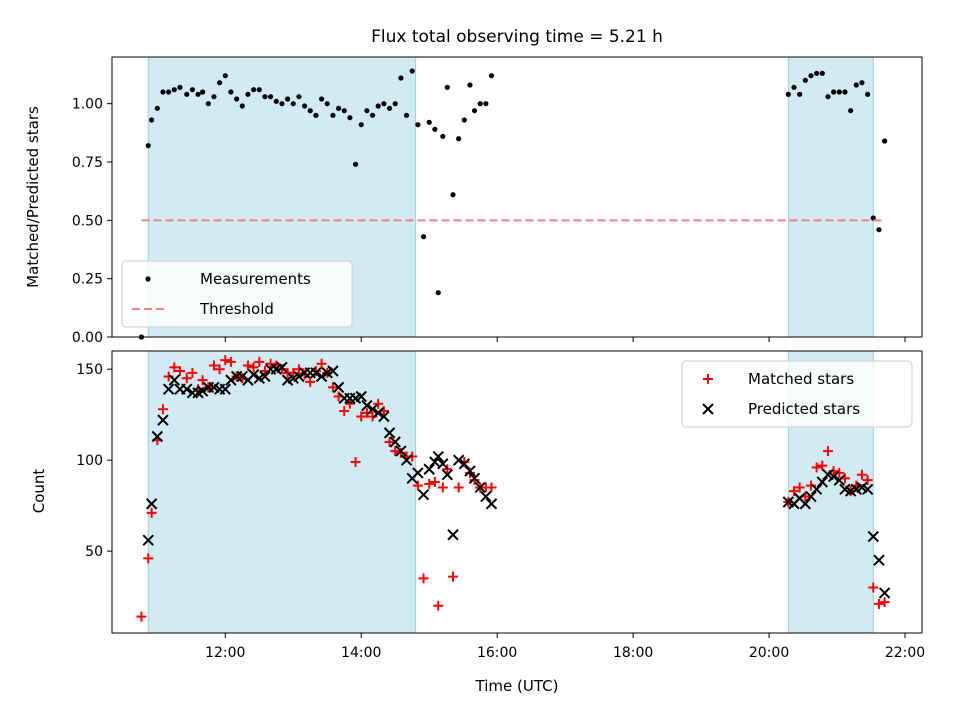 The height and width of the screenshot is (720, 960). Describe the element at coordinates (769, 653) in the screenshot. I see `x-tick-label: 20:00` at that location.